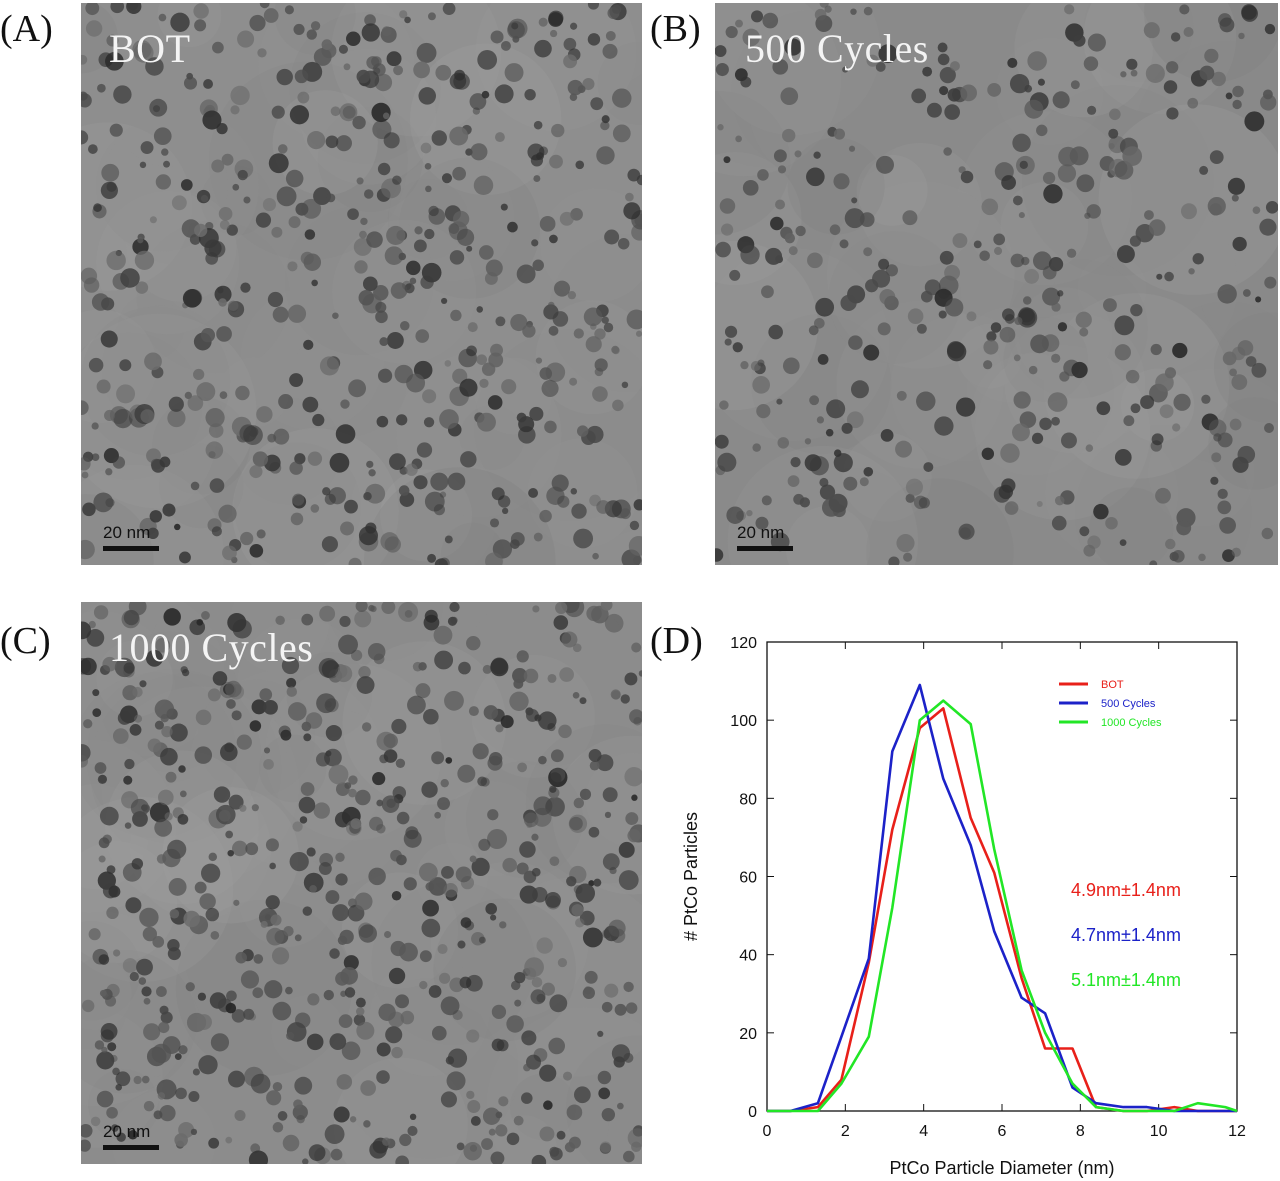  I want to click on y-tick-label: 0, so click(752, 1112).